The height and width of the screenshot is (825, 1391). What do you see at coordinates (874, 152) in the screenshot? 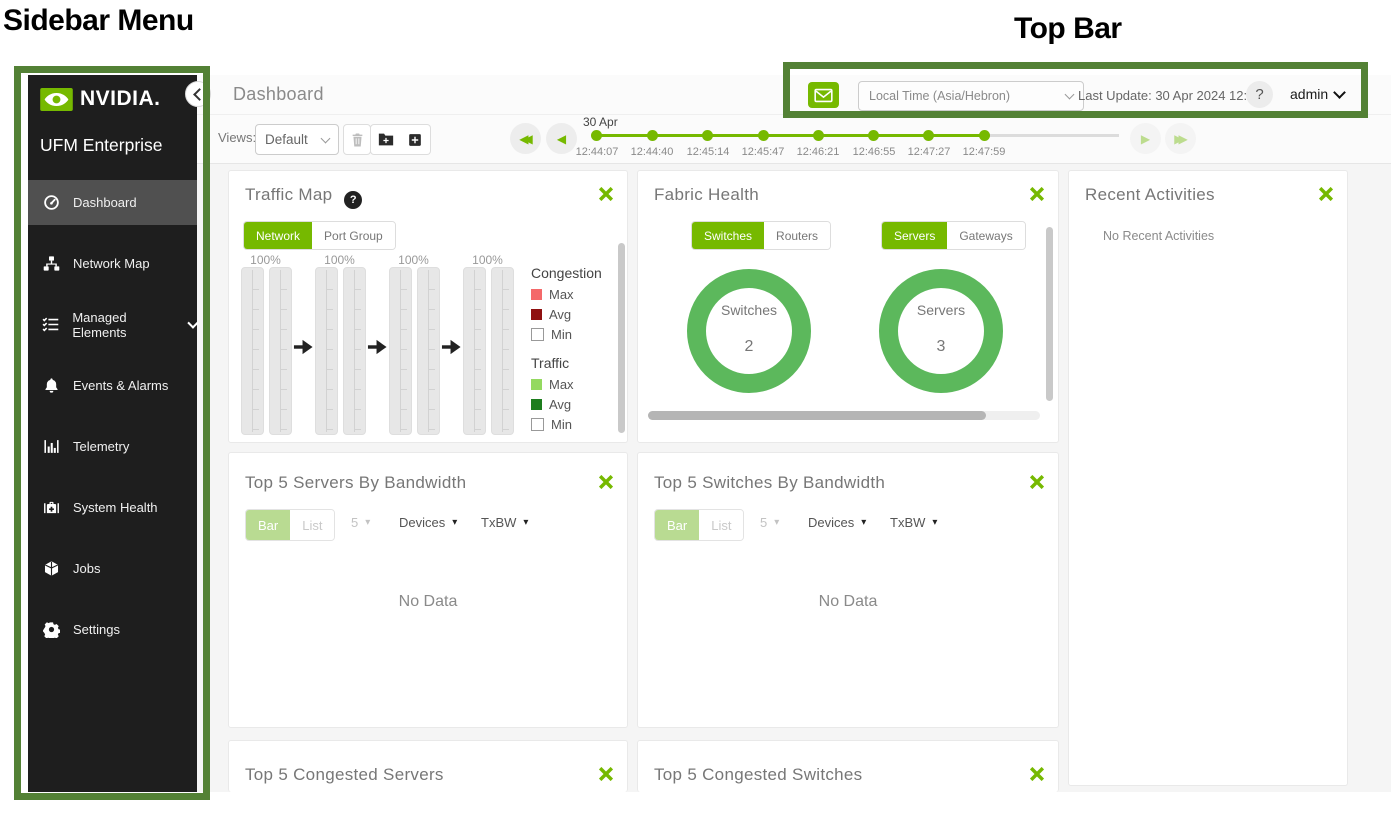
I see `timeline-tick-label: 12:46:55` at bounding box center [874, 152].